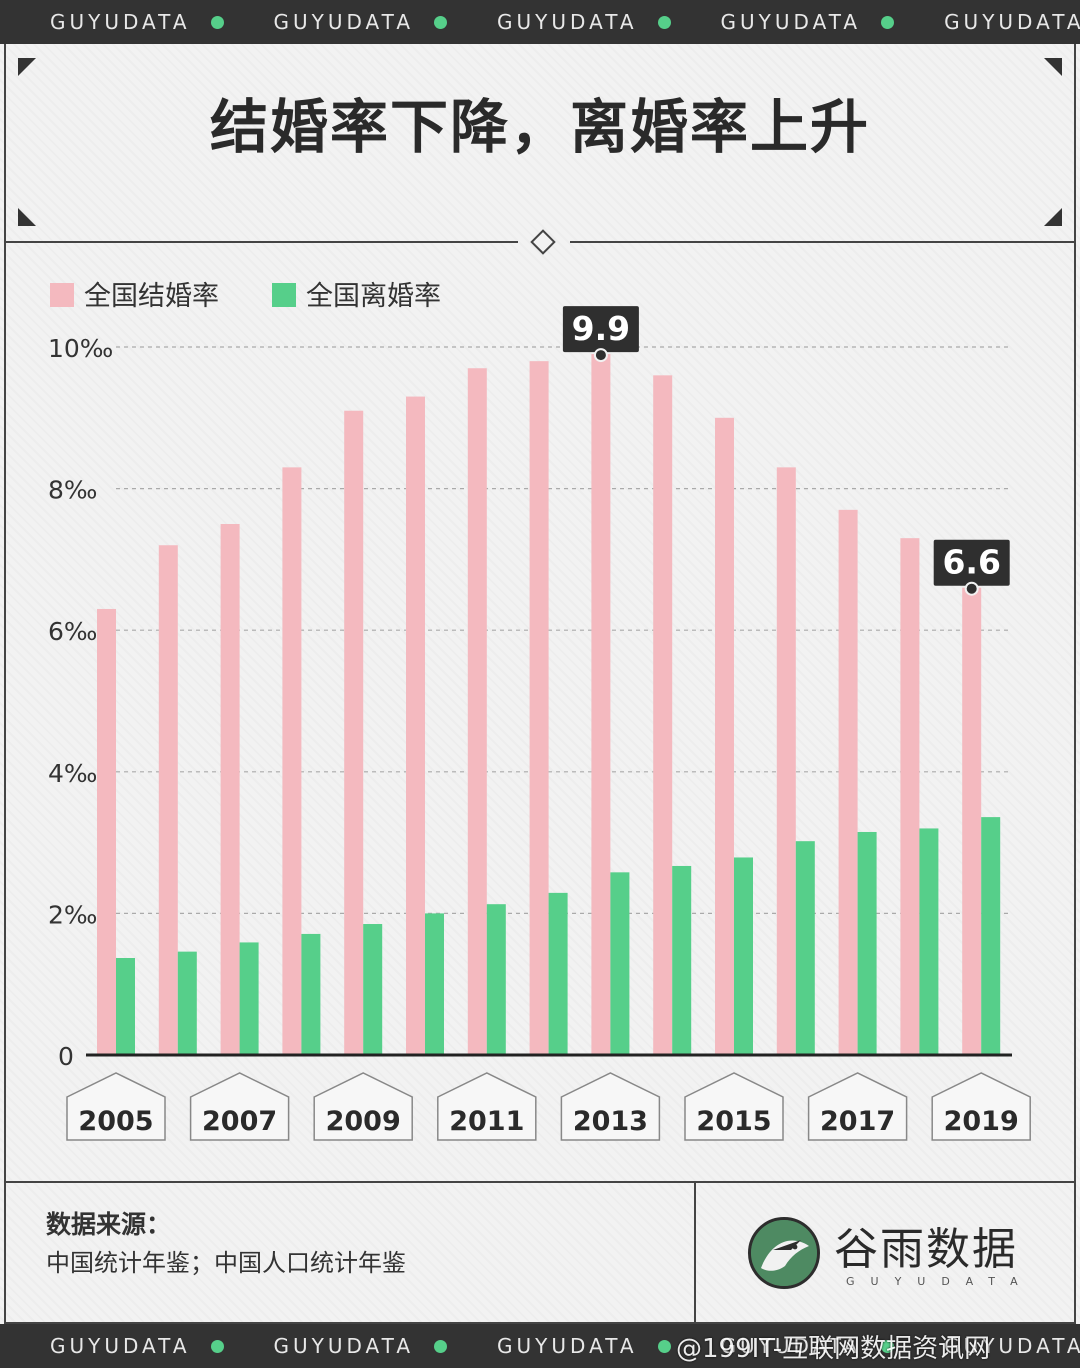 Image resolution: width=1080 pixels, height=1368 pixels. Describe the element at coordinates (857, 1121) in the screenshot. I see `x-tick-label: 2017` at that location.